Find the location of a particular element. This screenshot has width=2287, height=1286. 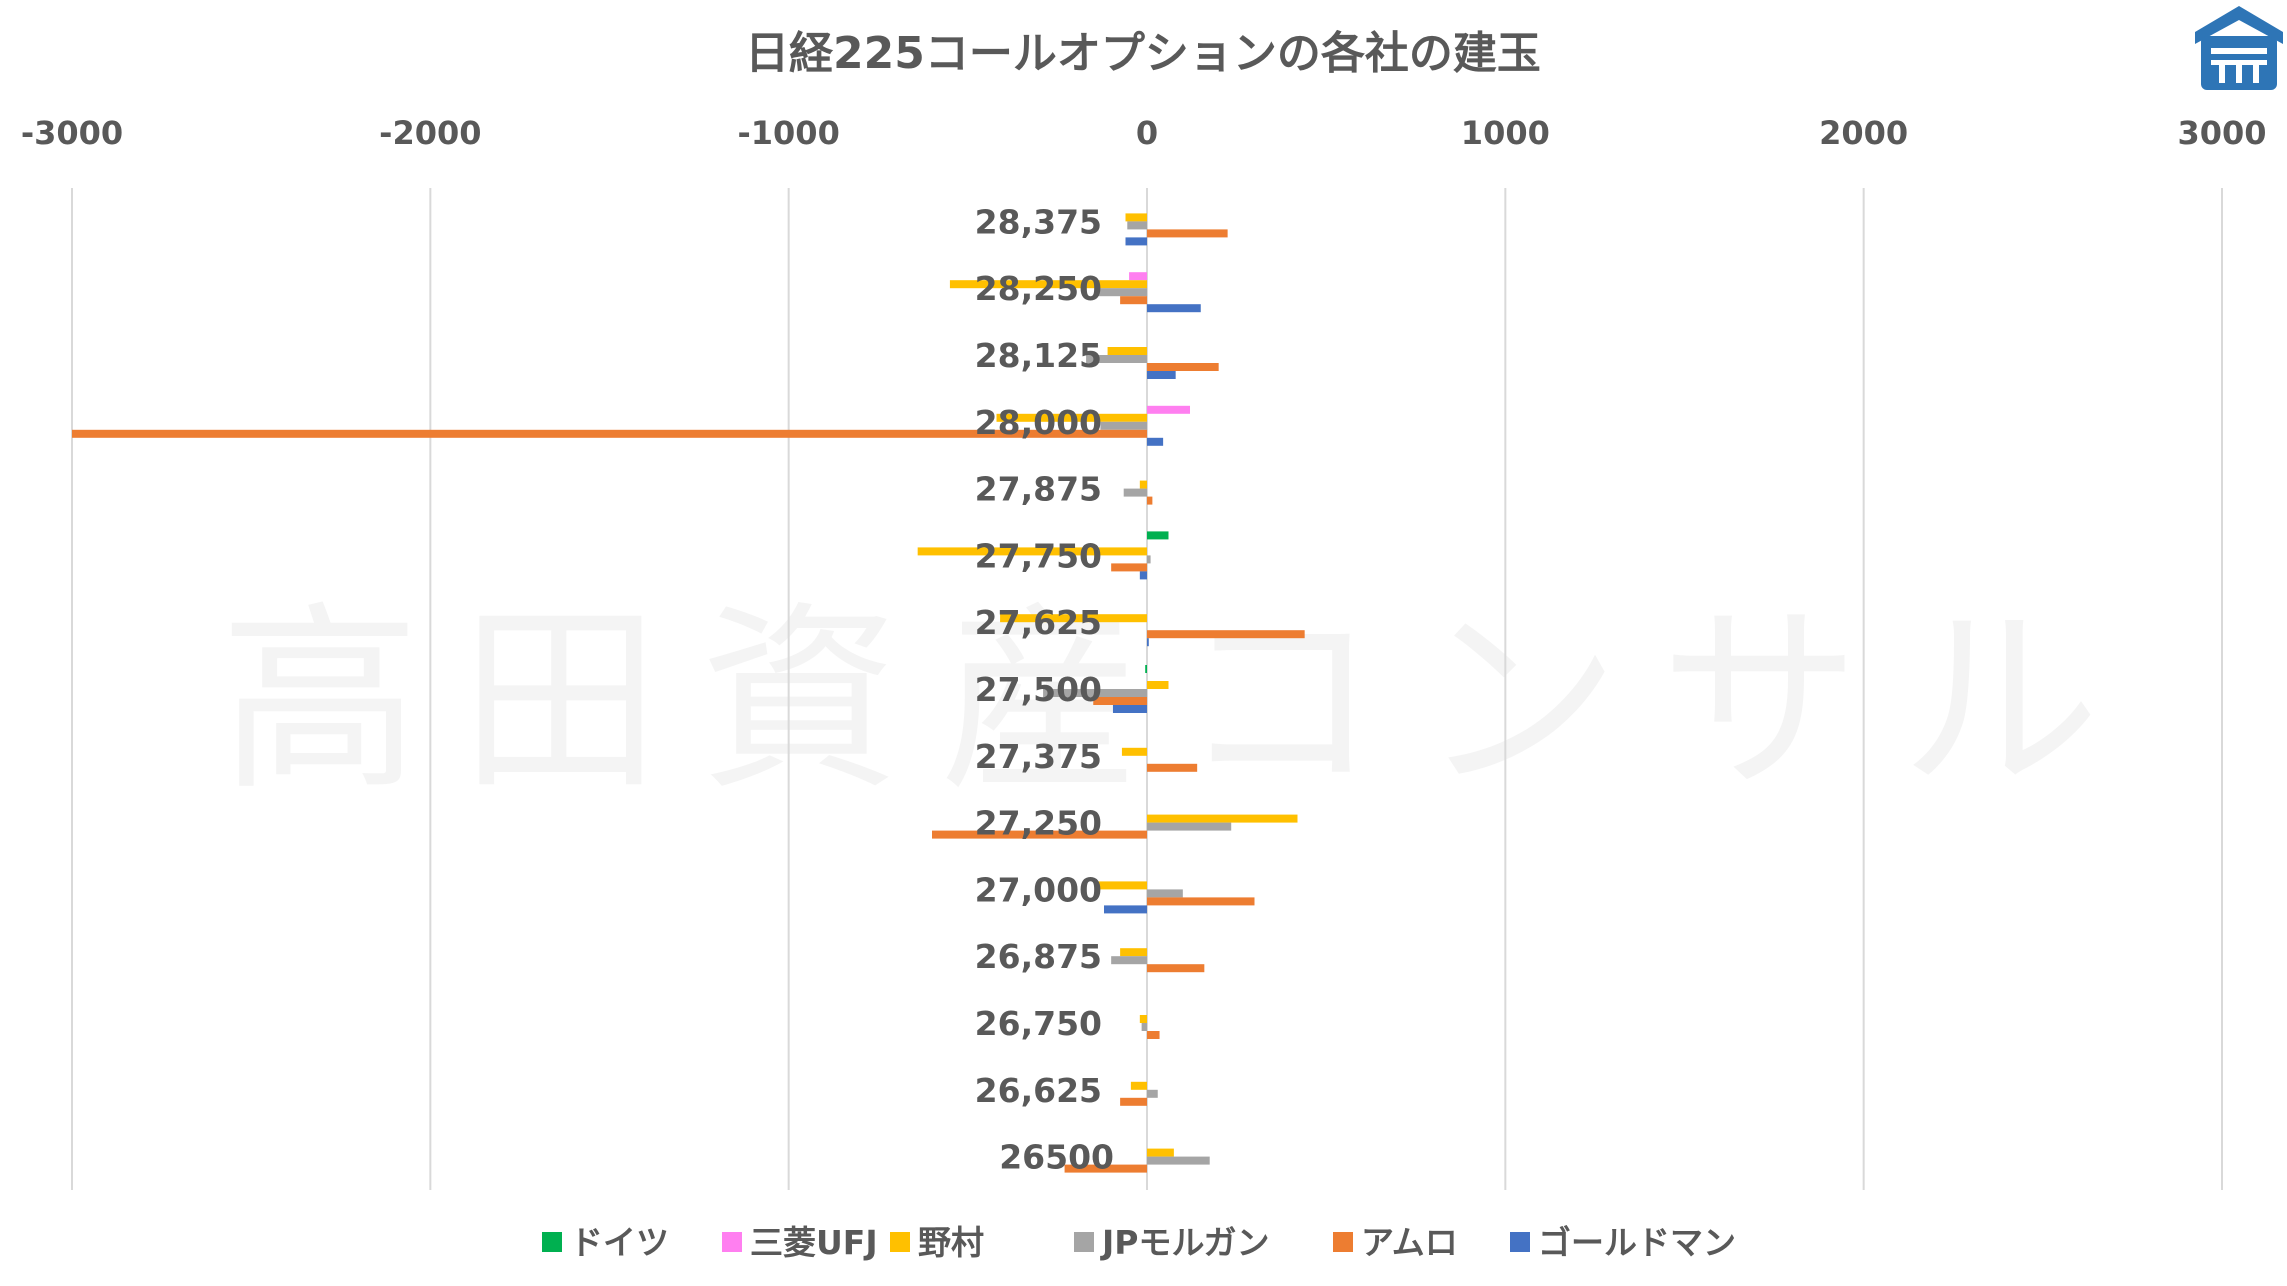

logo-pillar-left is located at coordinates (2222, 74).